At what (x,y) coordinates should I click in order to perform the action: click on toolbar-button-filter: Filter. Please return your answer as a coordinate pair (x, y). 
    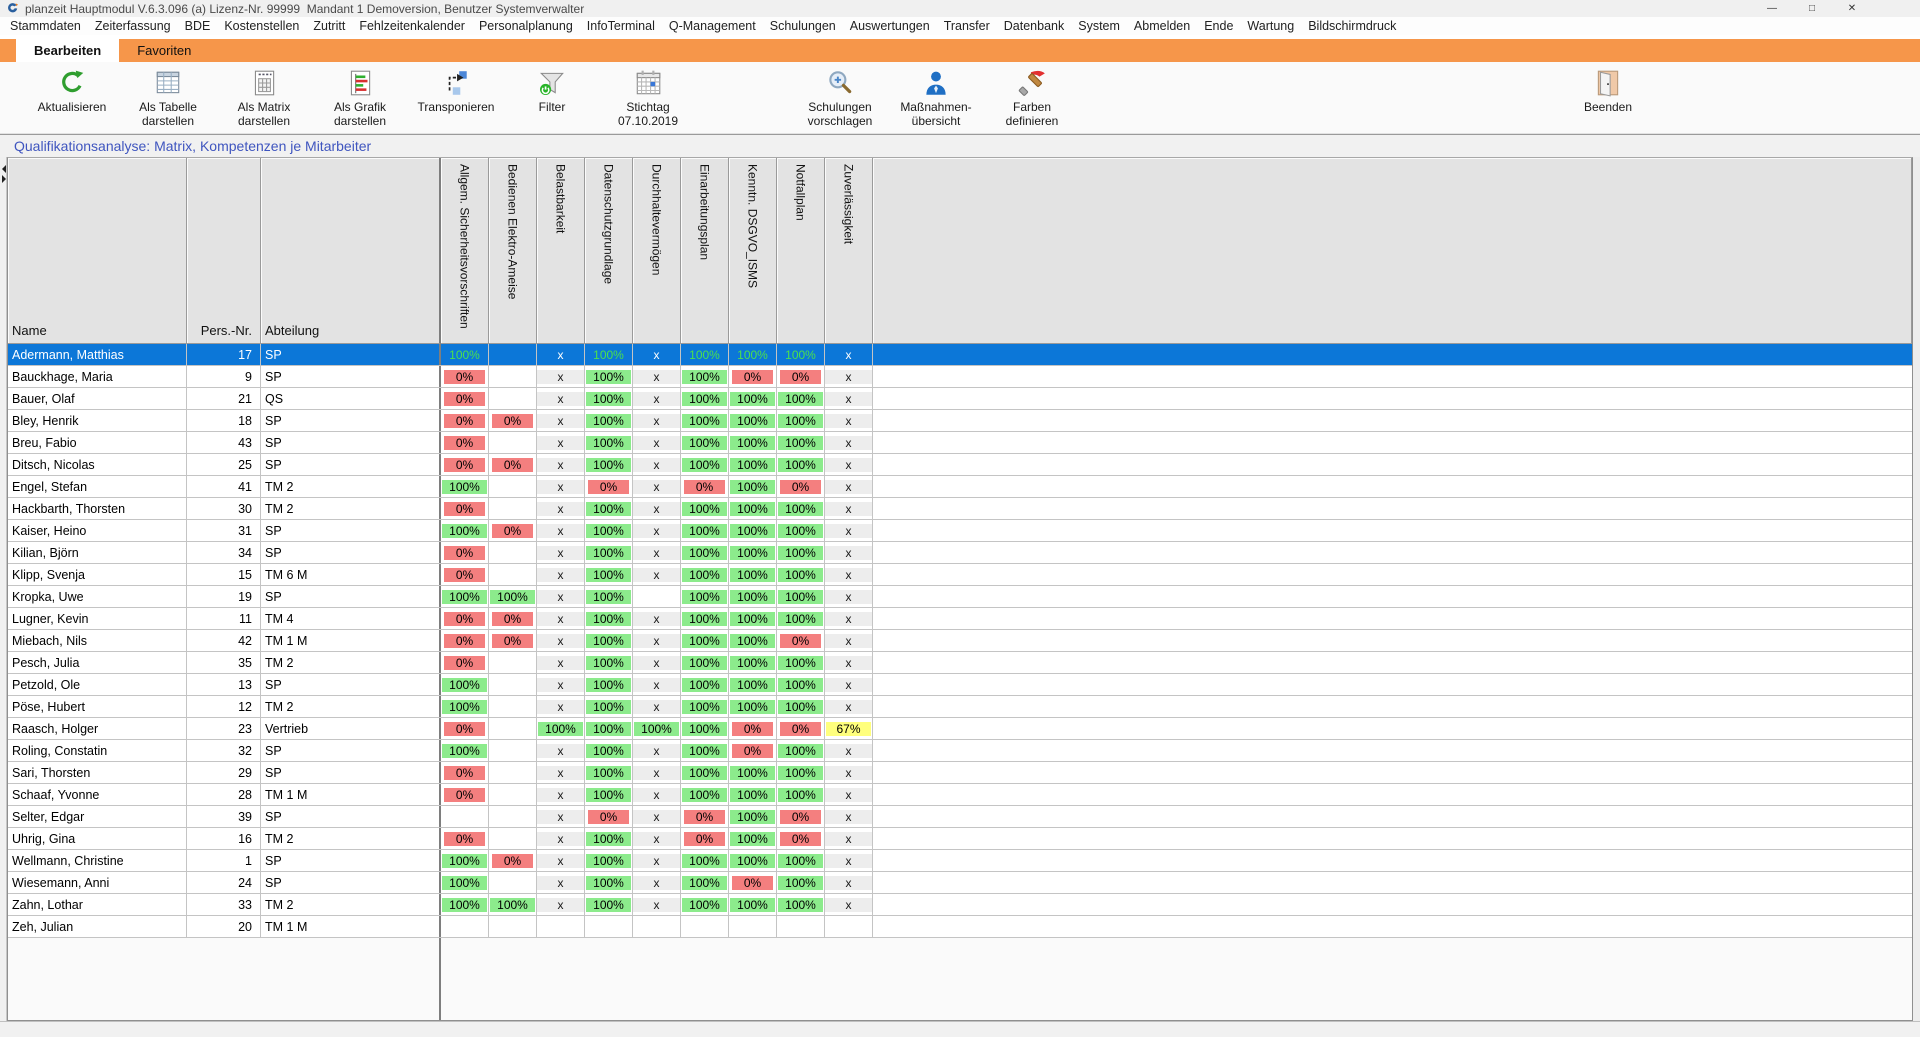
    Looking at the image, I should click on (552, 90).